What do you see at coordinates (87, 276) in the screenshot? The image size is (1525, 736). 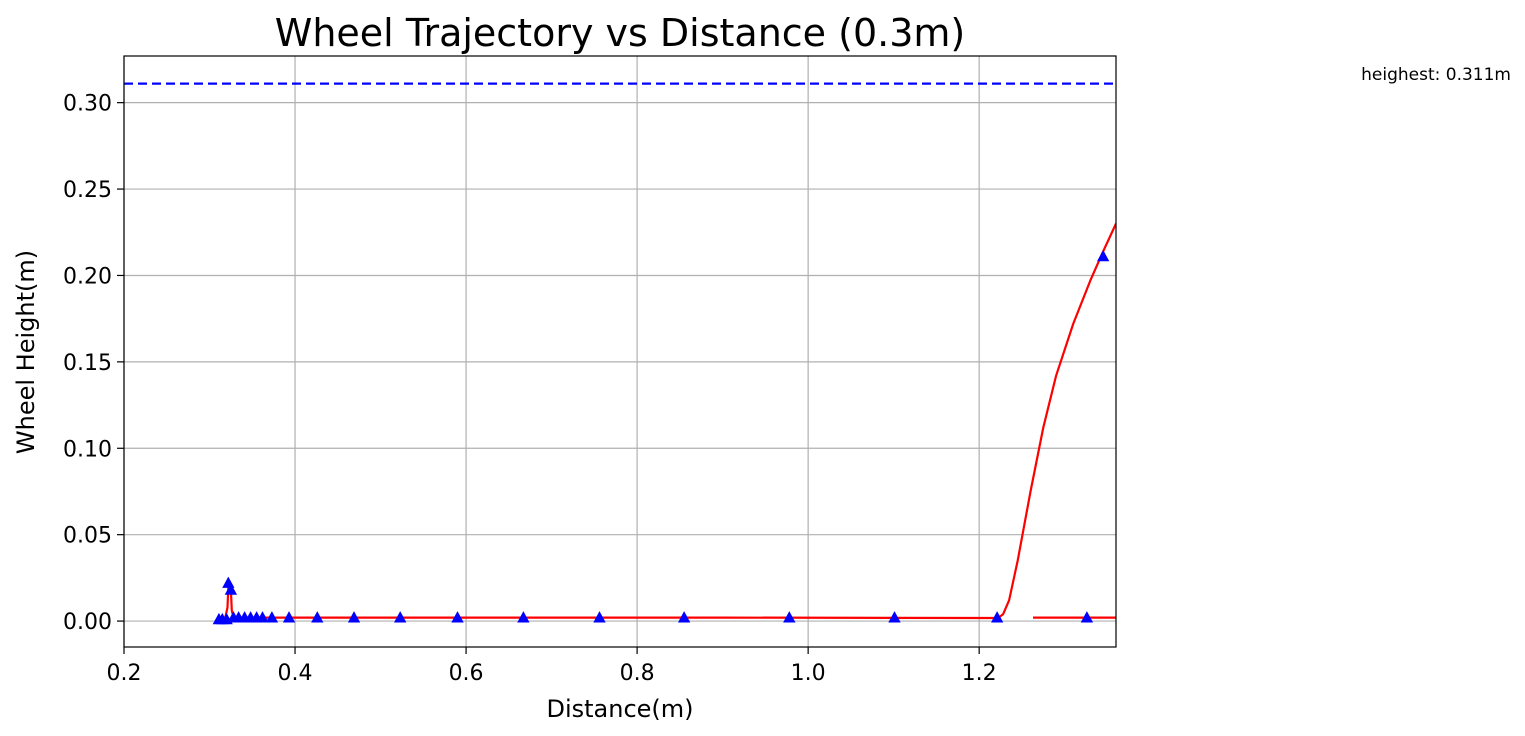 I see `y-tick-label: 0.20` at bounding box center [87, 276].